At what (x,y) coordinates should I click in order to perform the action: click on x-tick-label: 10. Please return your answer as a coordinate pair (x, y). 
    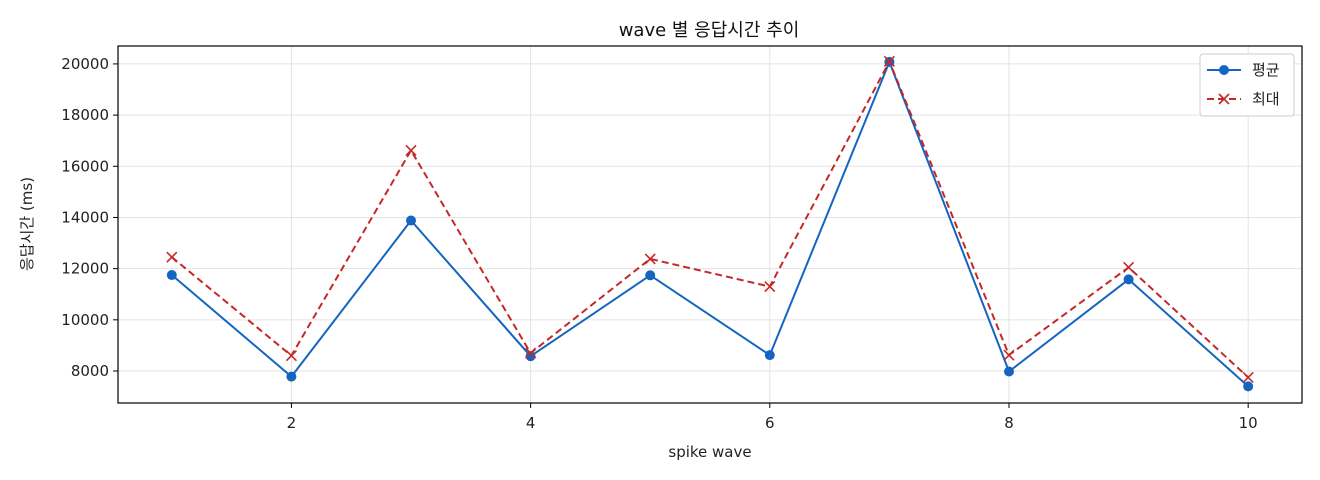
    Looking at the image, I should click on (1248, 423).